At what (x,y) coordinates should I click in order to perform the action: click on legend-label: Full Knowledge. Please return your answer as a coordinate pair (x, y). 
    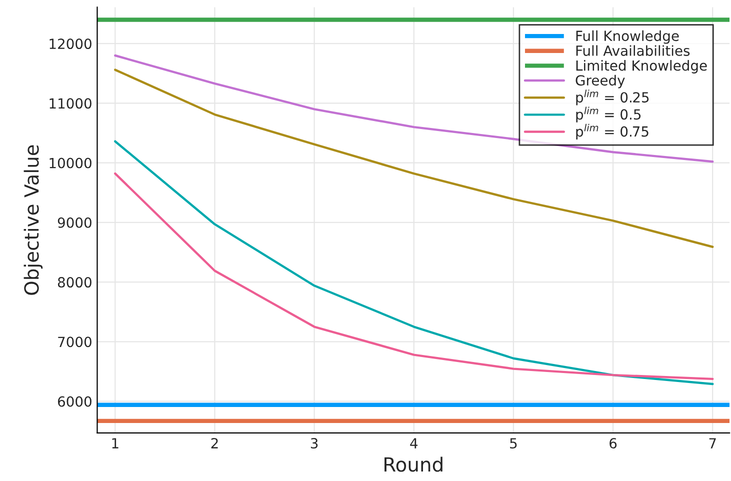
    Looking at the image, I should click on (627, 37).